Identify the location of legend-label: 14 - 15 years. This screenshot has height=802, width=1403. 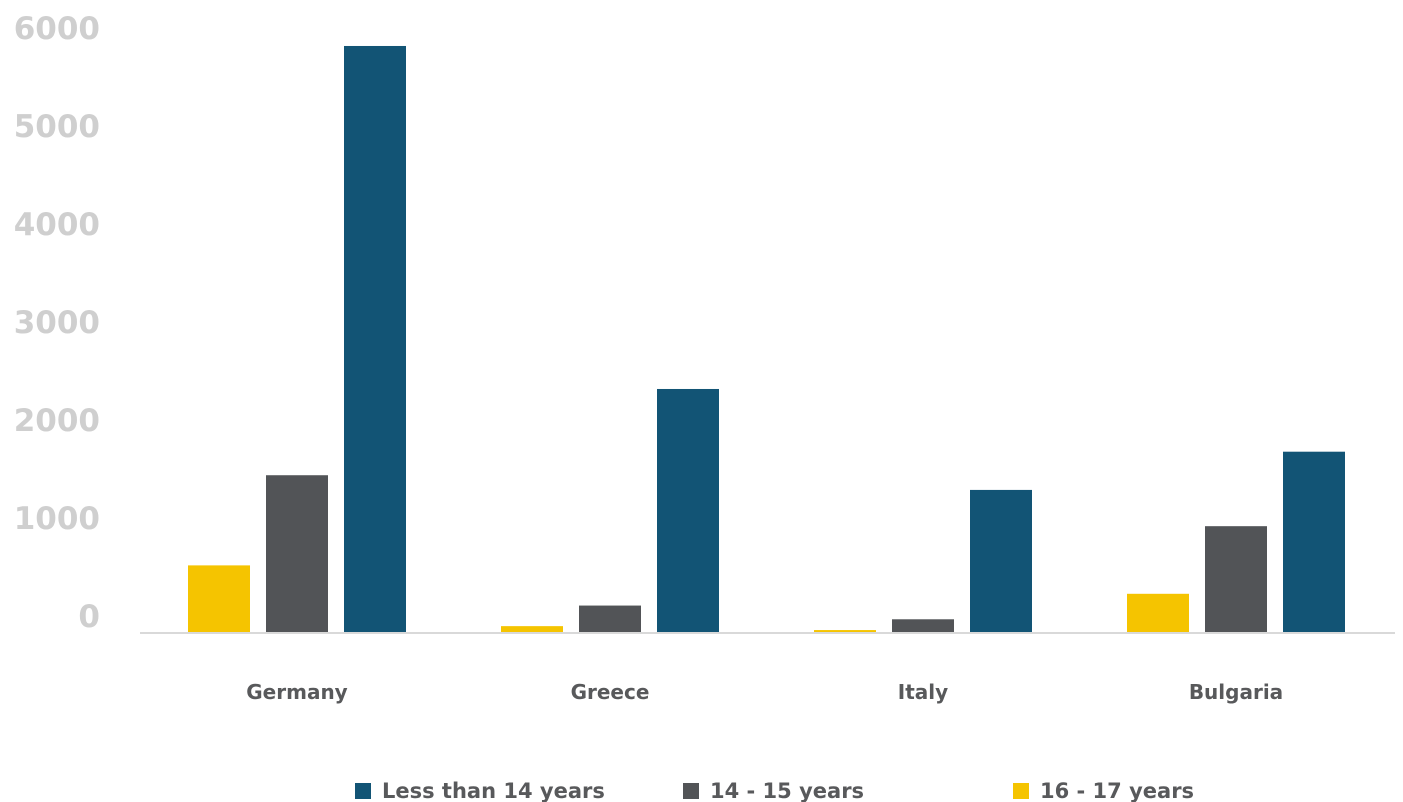
(787, 790).